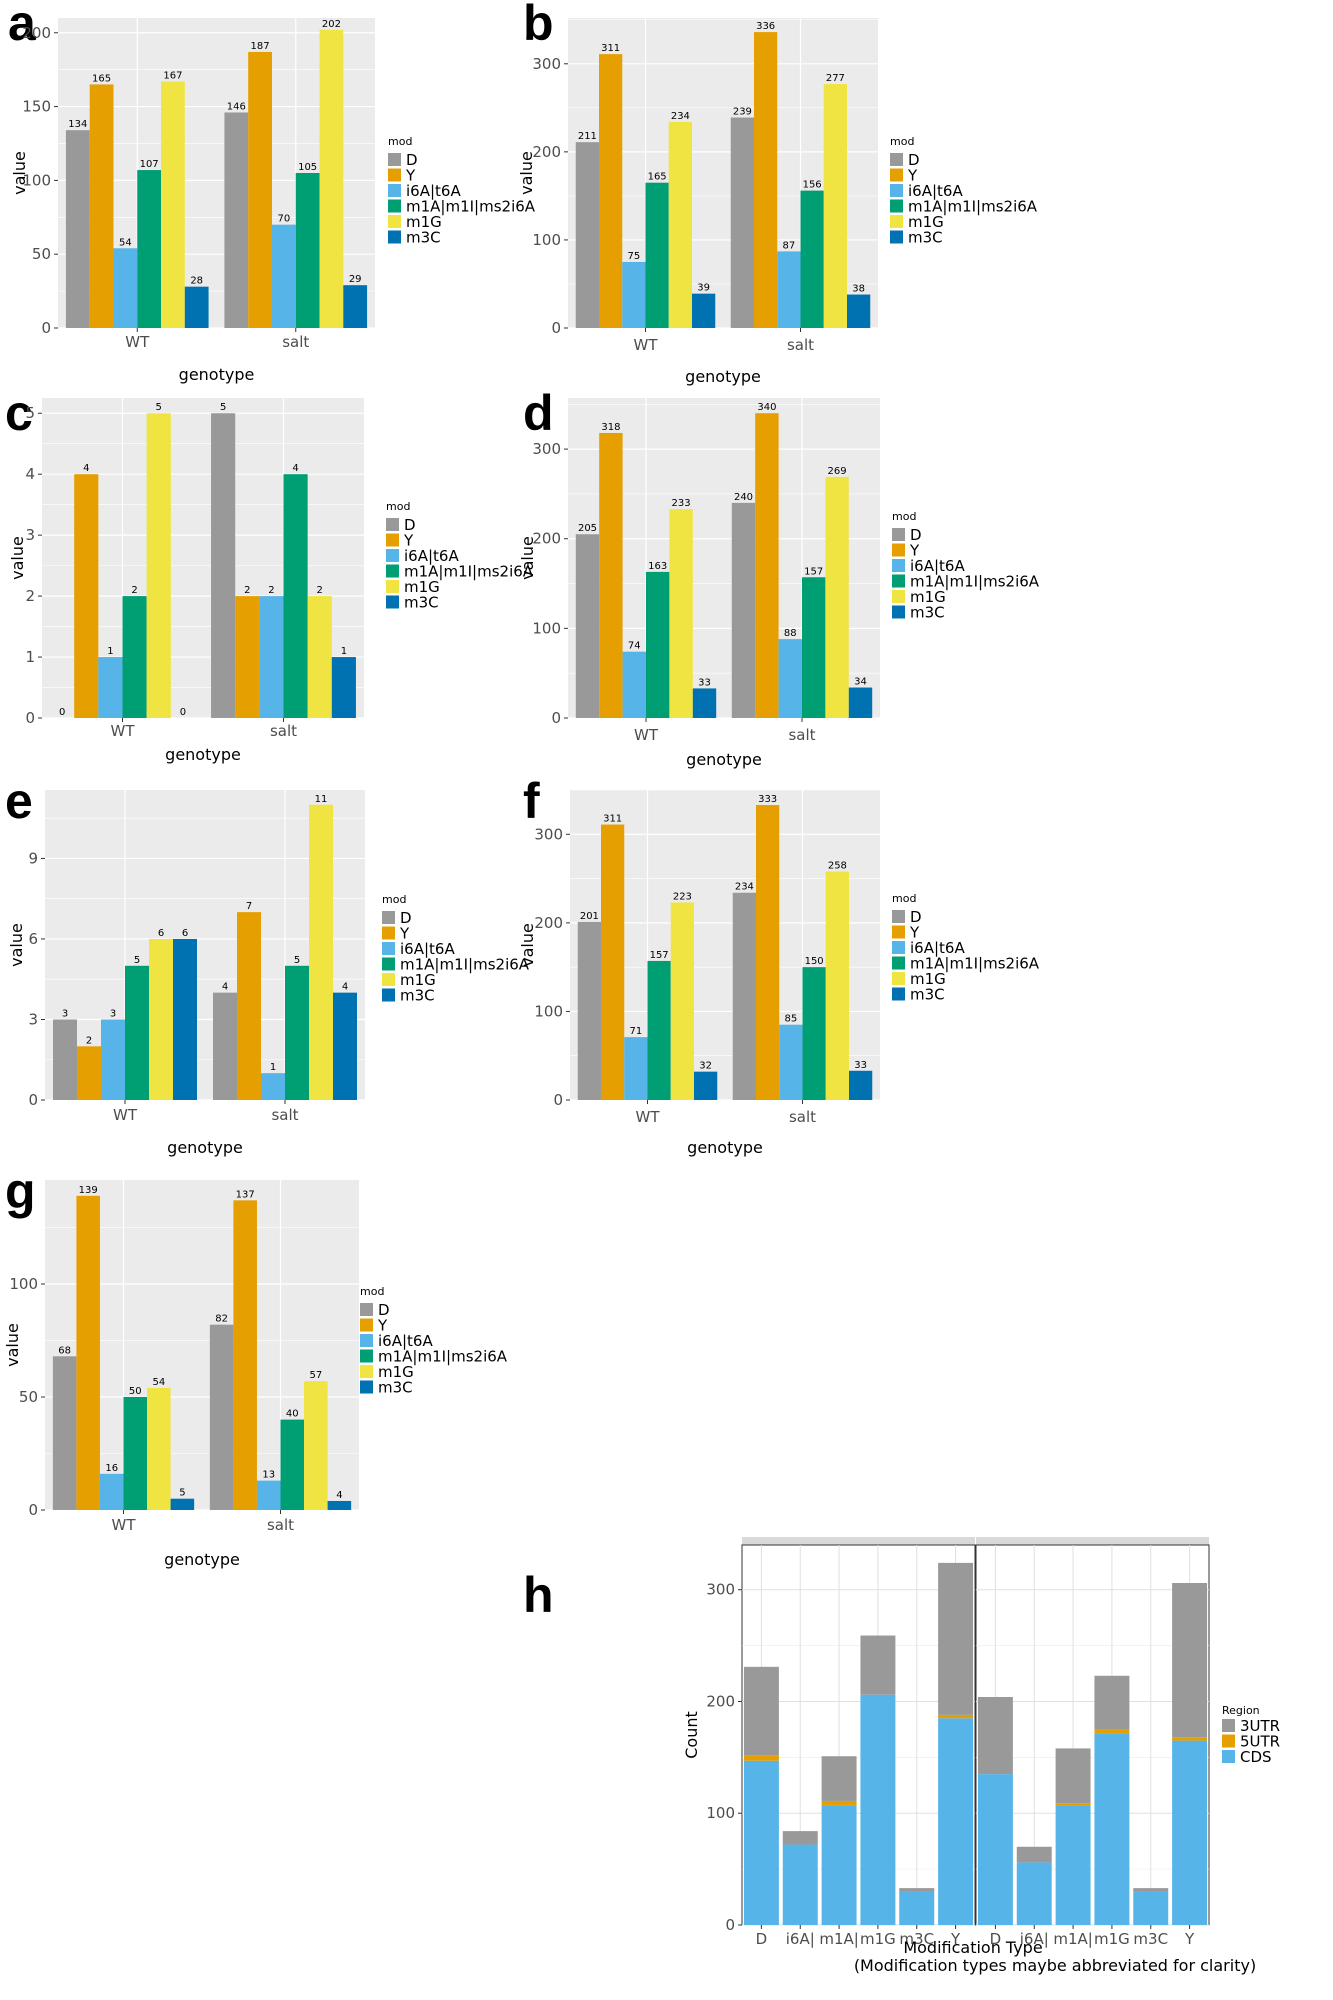 The width and height of the screenshot is (1333, 2000). I want to click on panel-b-data-label: 75, so click(634, 256).